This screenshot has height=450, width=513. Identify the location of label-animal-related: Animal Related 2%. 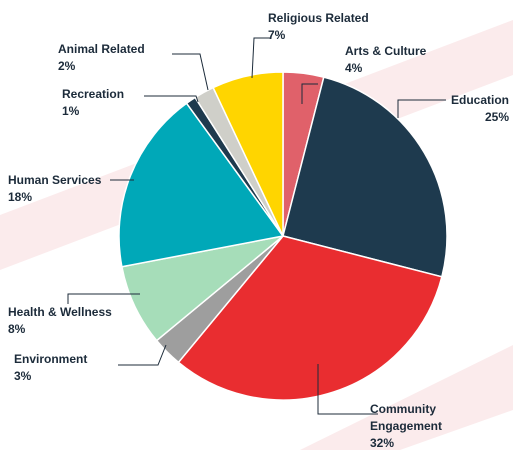
(101, 57).